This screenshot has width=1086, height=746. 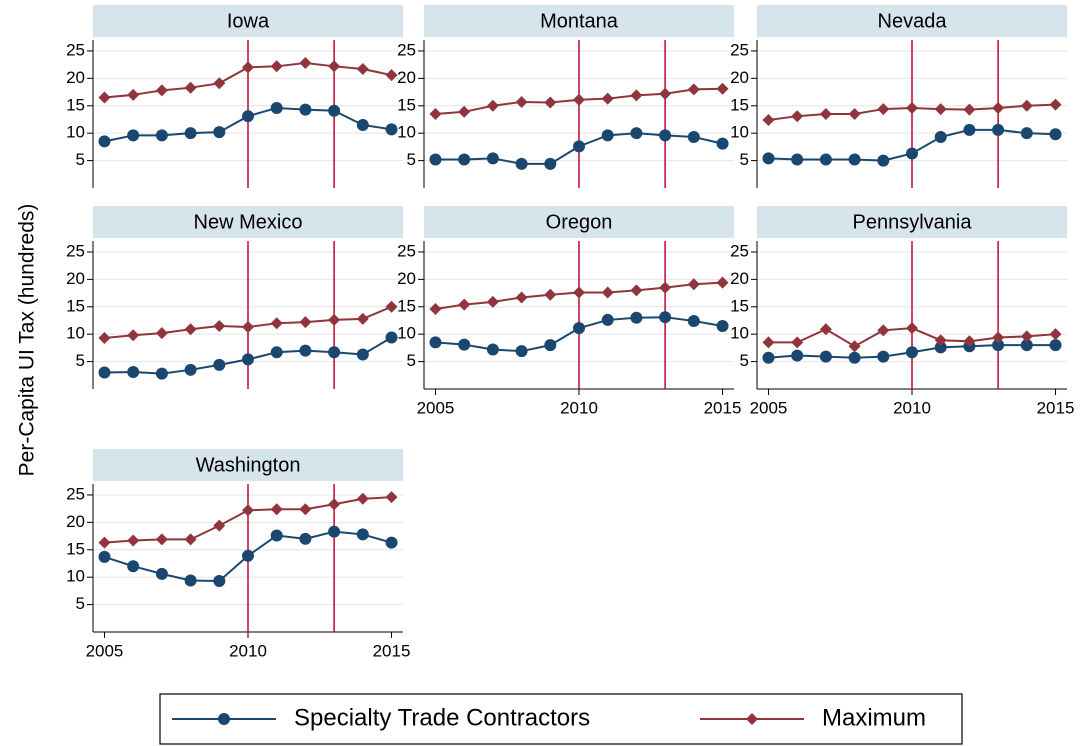 What do you see at coordinates (769, 407) in the screenshot?
I see `x-tick-label: 2005` at bounding box center [769, 407].